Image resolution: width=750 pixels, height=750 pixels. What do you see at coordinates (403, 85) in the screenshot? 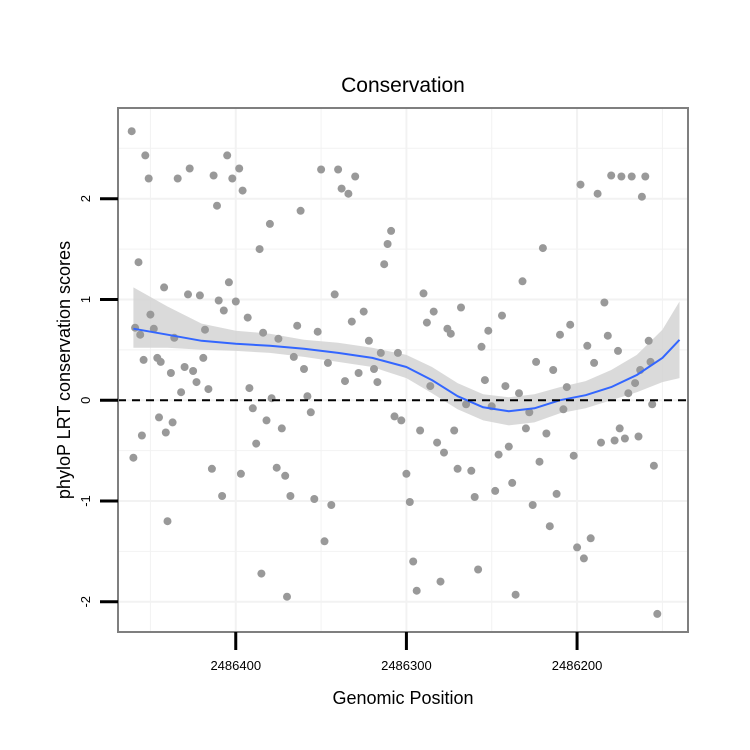
I see `chart-title: Conservation` at bounding box center [403, 85].